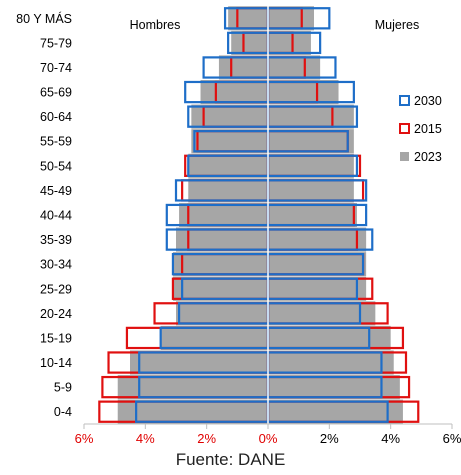 This screenshot has height=475, width=461. What do you see at coordinates (56, 338) in the screenshot?
I see `category-label: 15-19` at bounding box center [56, 338].